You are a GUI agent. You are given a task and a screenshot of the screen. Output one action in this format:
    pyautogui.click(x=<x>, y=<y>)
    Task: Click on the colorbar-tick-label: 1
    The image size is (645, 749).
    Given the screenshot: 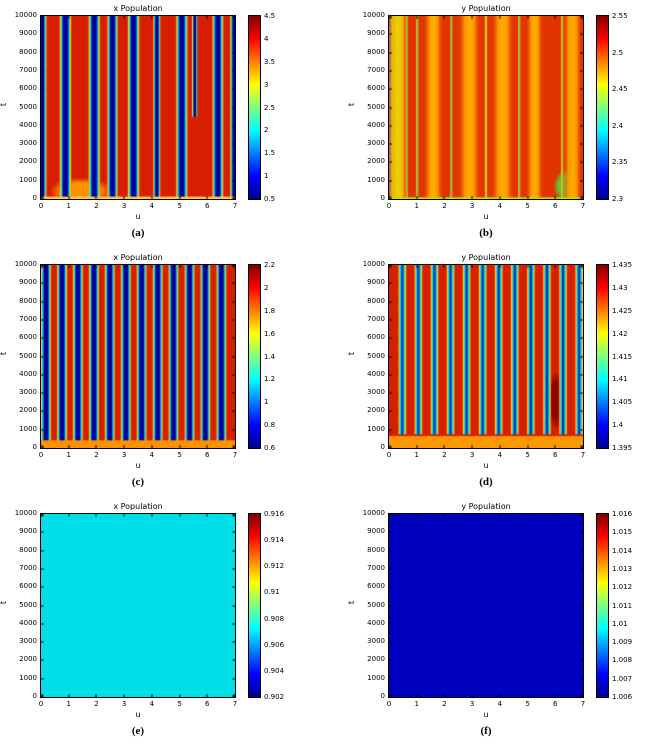 What is the action you would take?
    pyautogui.click(x=266, y=402)
    